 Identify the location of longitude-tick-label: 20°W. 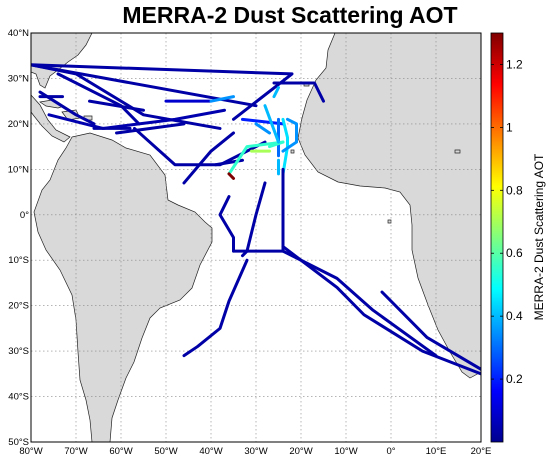
(300, 451).